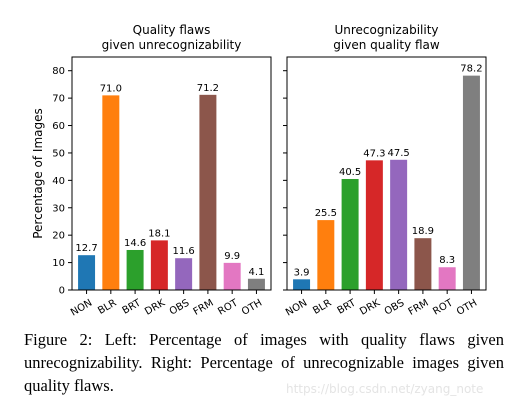 This screenshot has width=523, height=407. What do you see at coordinates (386, 30) in the screenshot?
I see `chart-title-line: Unrecognizability` at bounding box center [386, 30].